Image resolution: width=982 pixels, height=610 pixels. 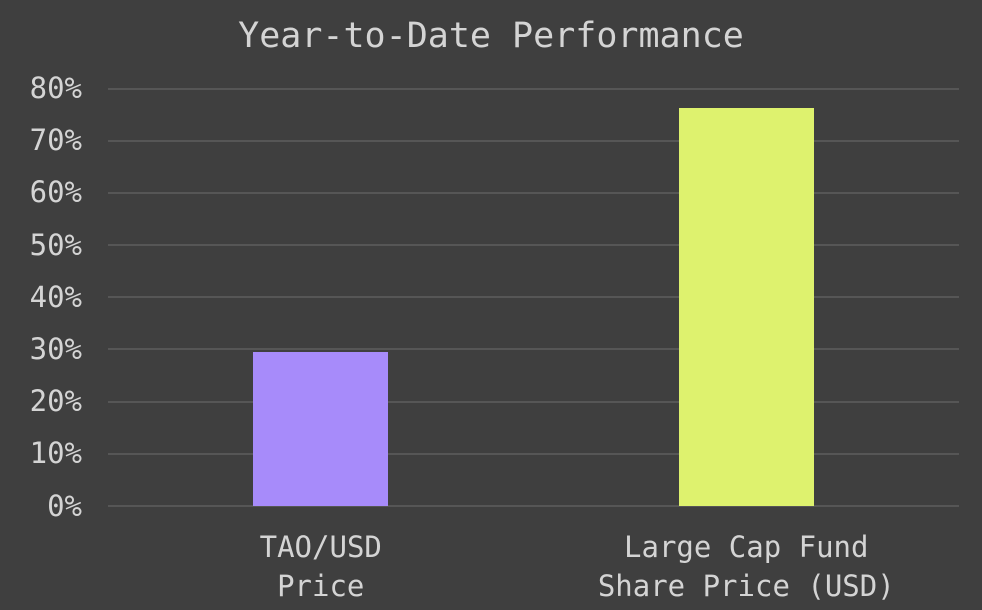 What do you see at coordinates (321, 429) in the screenshot?
I see `bar-tao-usd-price` at bounding box center [321, 429].